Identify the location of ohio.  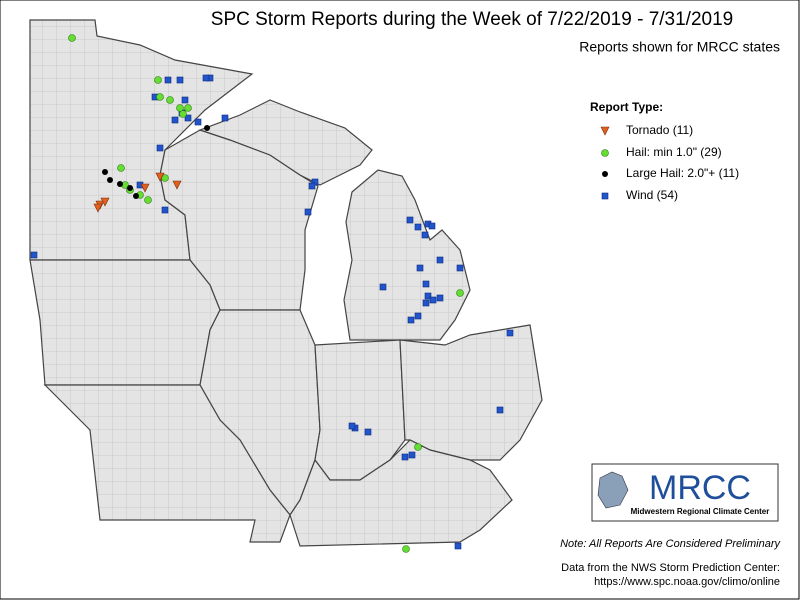
(471, 392).